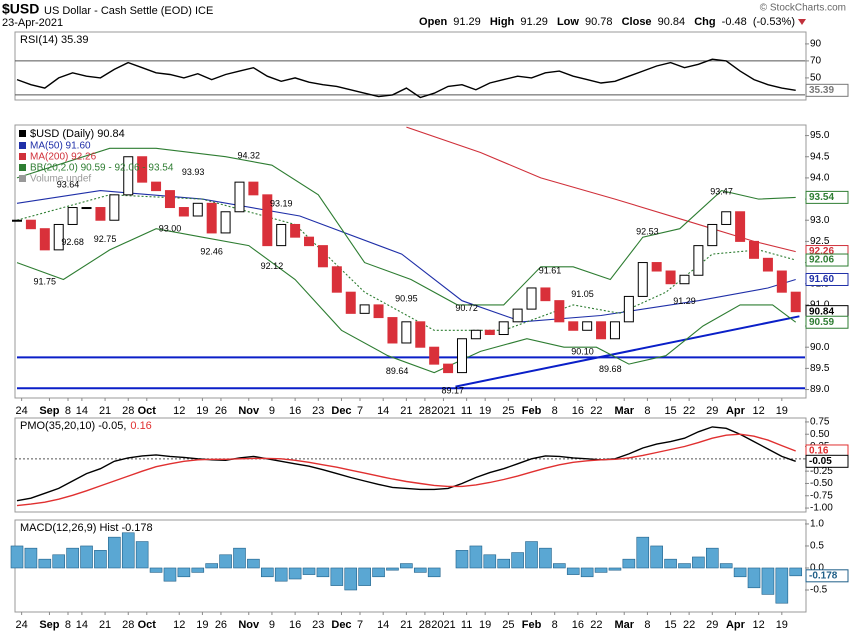 The height and width of the screenshot is (633, 850). Describe the element at coordinates (820, 305) in the screenshot. I see `y-tick-label: 91.0` at that location.